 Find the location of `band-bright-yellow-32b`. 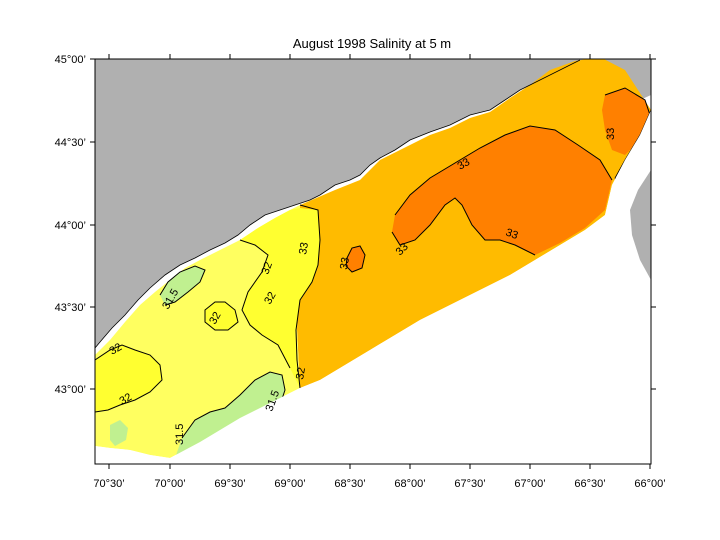

band-bright-yellow-32b is located at coordinates (128, 378).